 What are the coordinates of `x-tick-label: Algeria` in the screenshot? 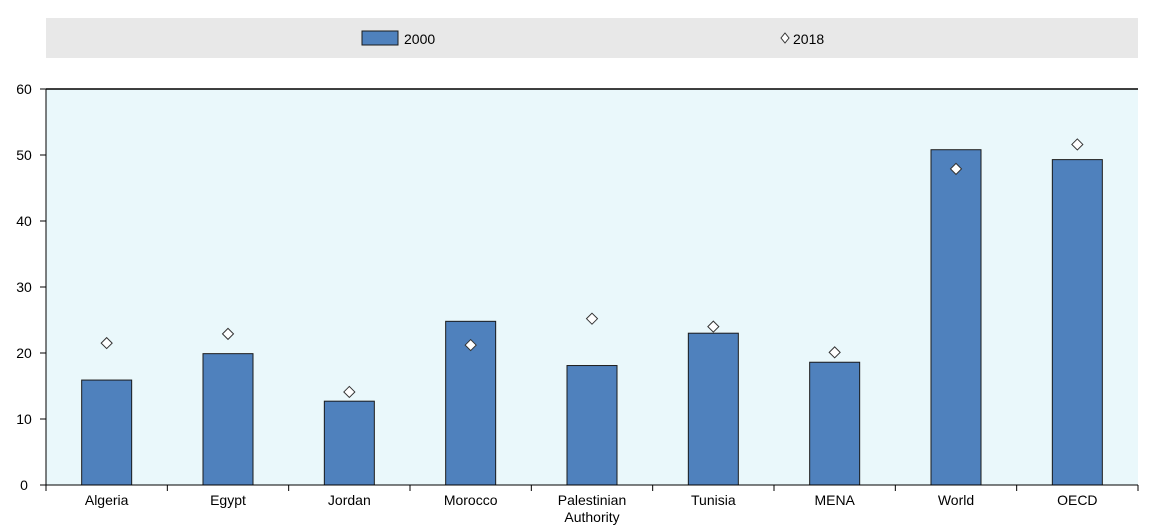 It's located at (107, 500).